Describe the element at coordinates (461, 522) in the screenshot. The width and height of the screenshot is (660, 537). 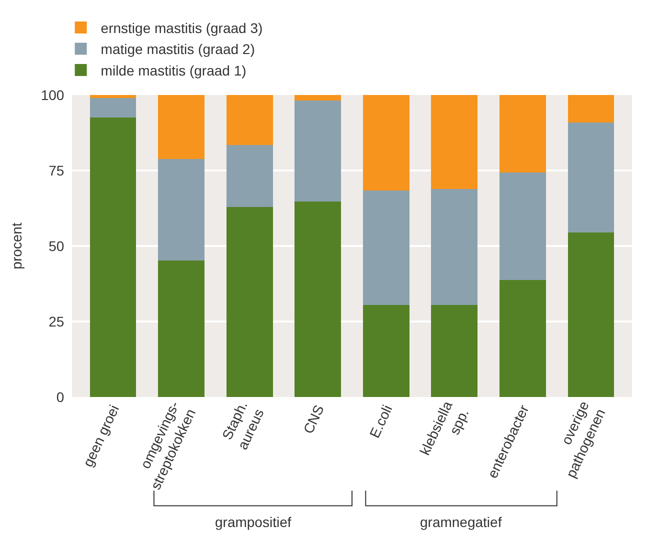
I see `text: gramnegatief` at that location.